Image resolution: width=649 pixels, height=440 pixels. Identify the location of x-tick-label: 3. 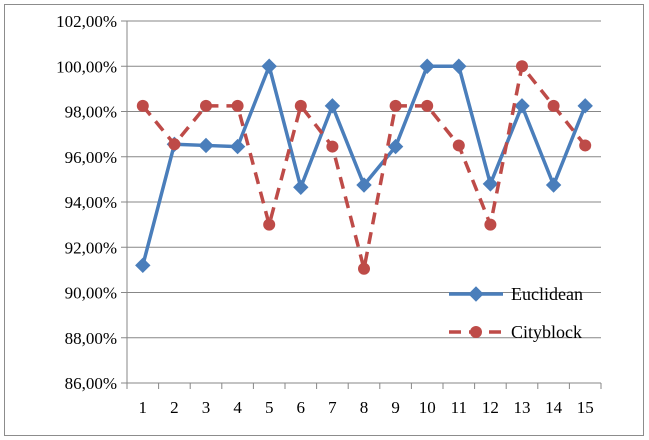
(206, 407).